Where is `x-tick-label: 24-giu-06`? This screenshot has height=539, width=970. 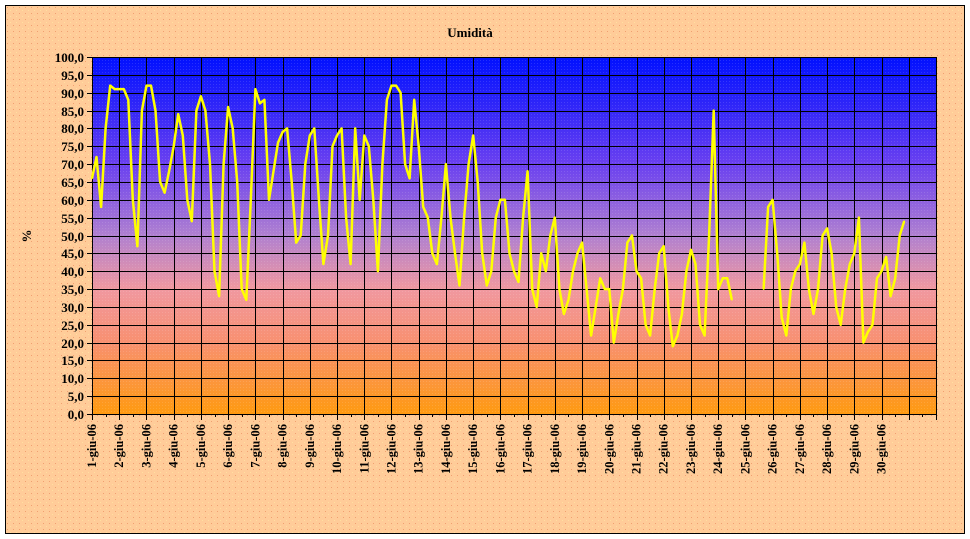 x-tick-label: 24-giu-06 is located at coordinates (718, 449).